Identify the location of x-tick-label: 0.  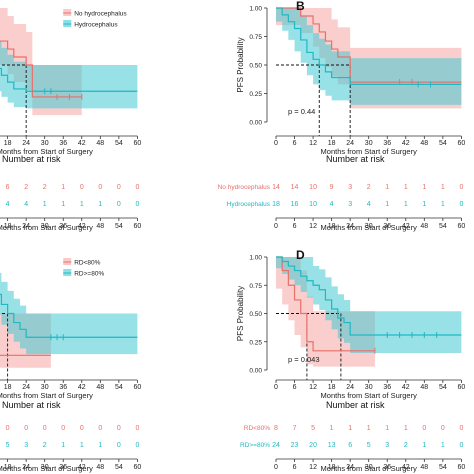
(276, 387).